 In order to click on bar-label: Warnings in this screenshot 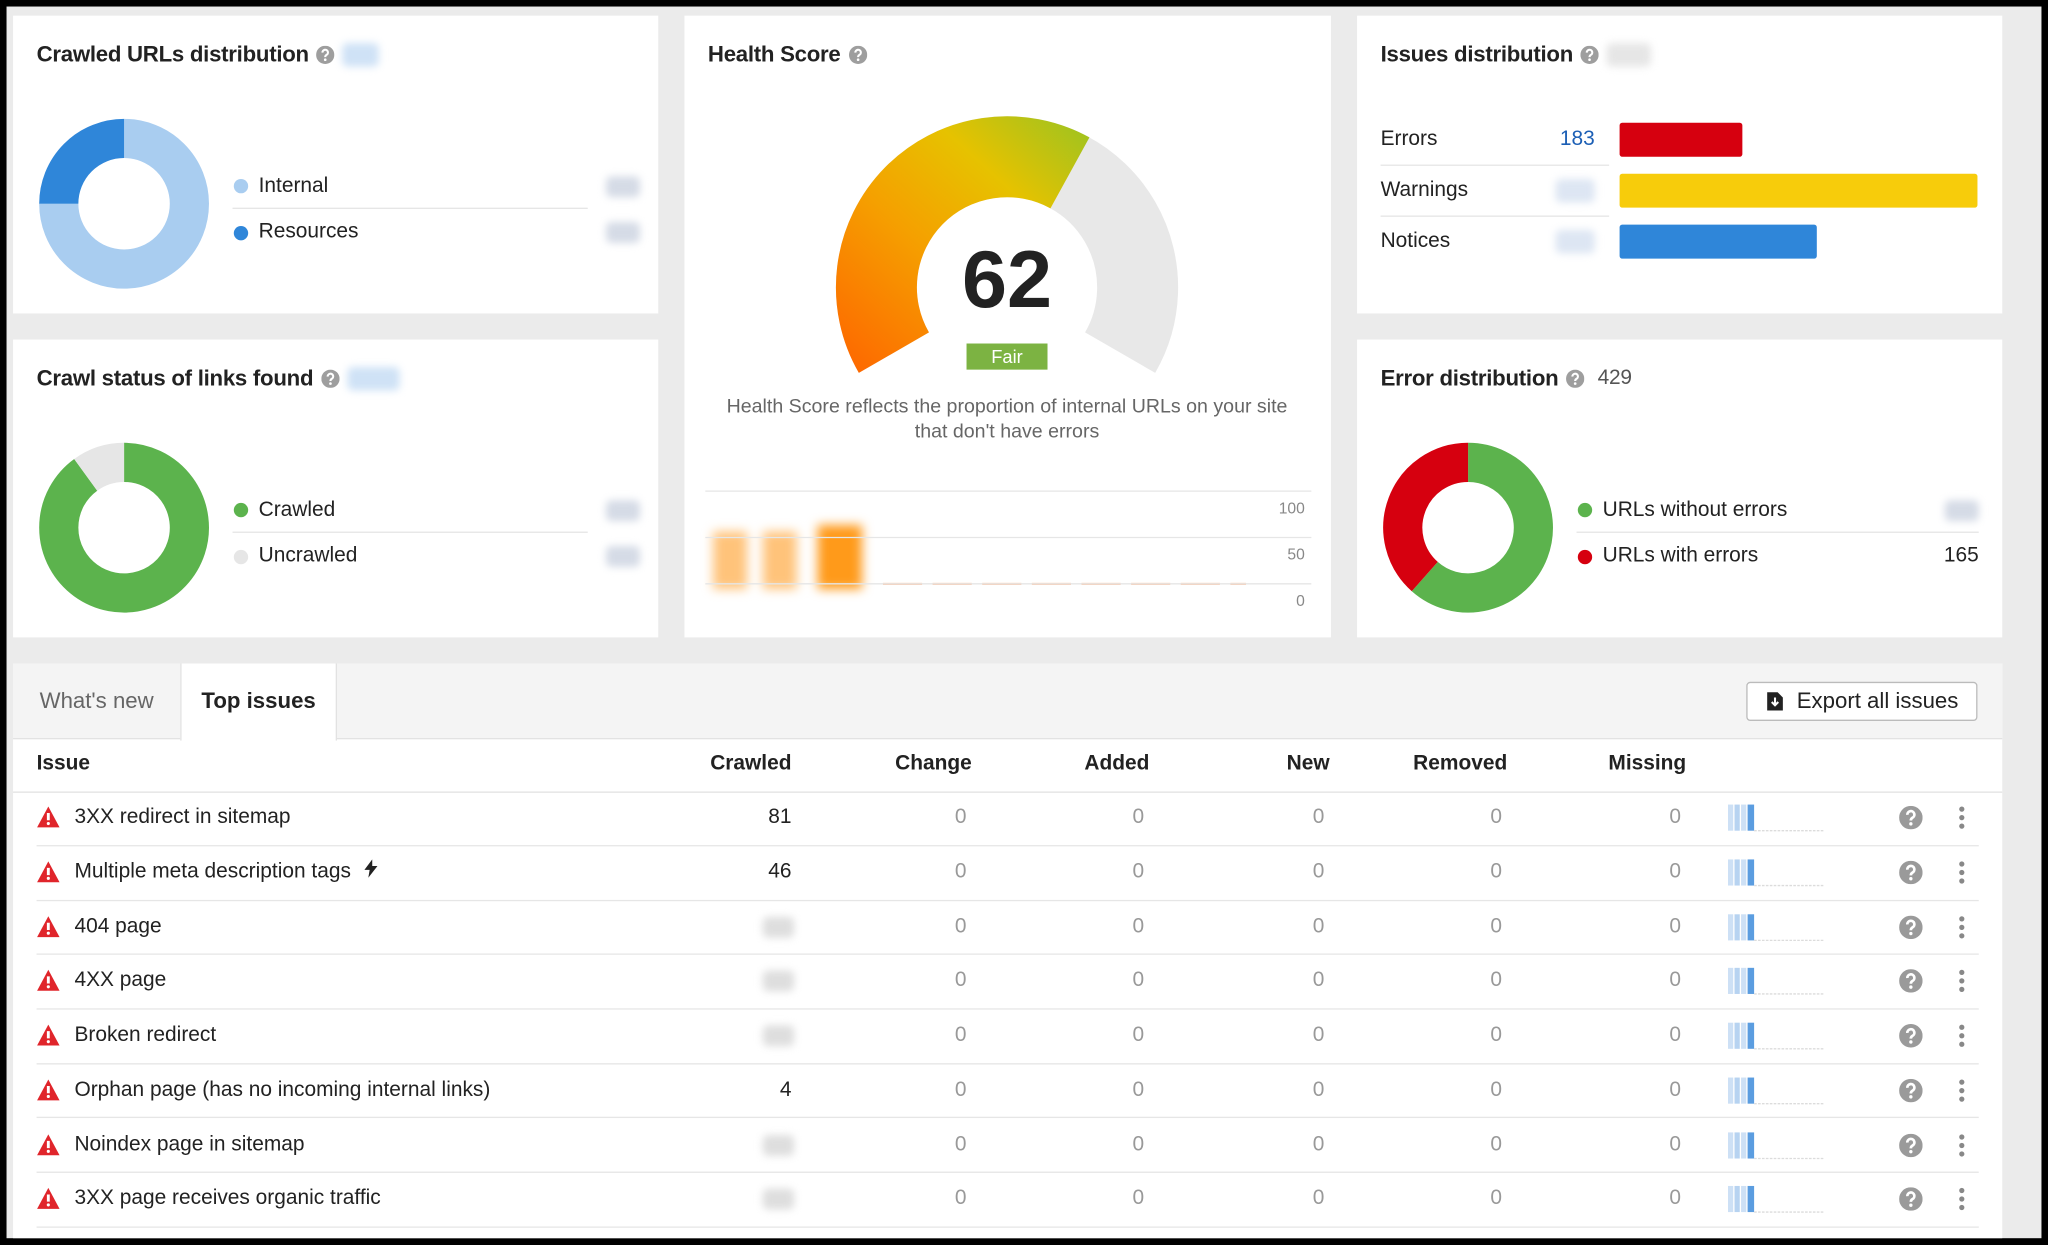, I will do `click(1424, 190)`.